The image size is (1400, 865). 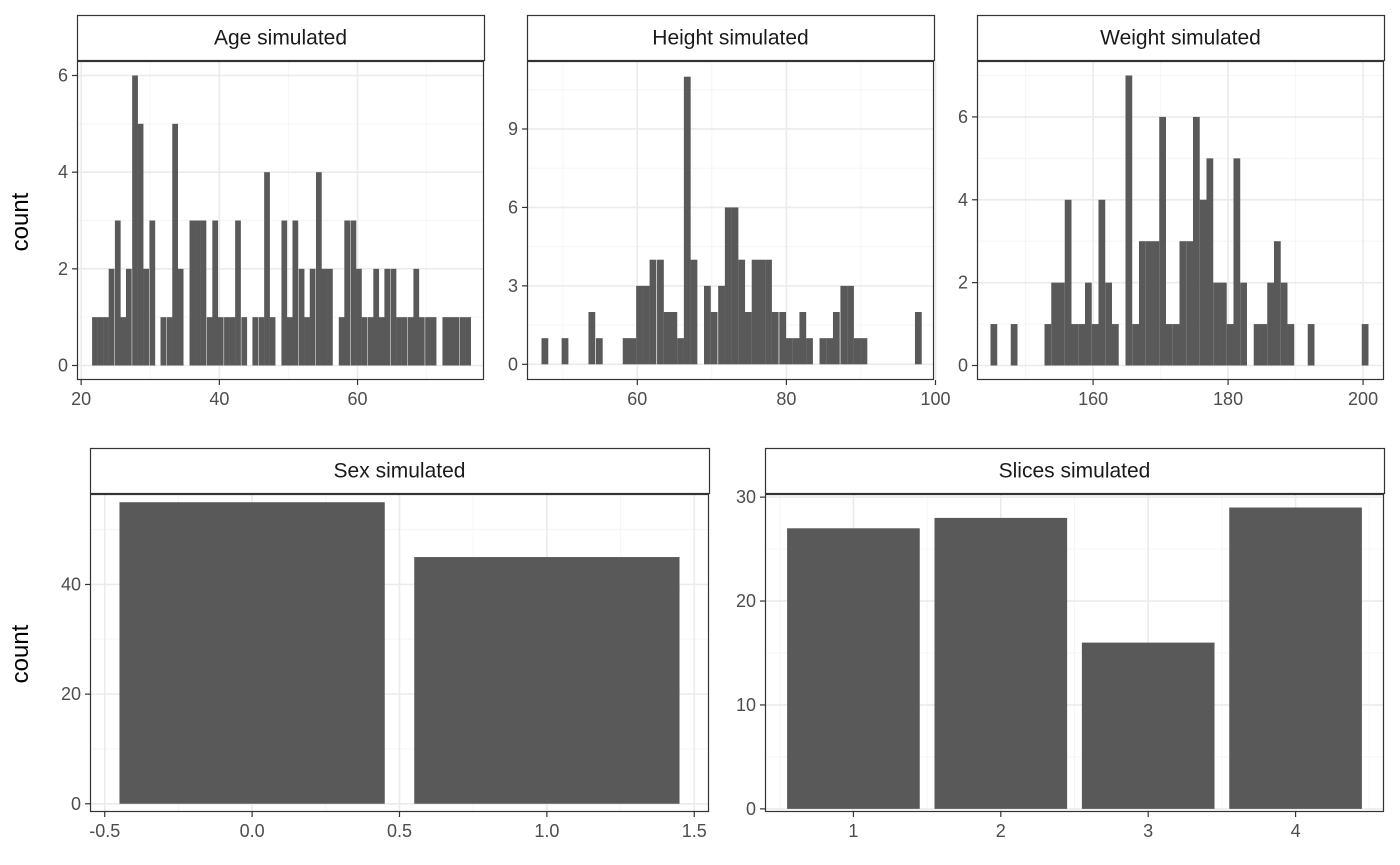 I want to click on y-tick-label: 30, so click(x=746, y=497).